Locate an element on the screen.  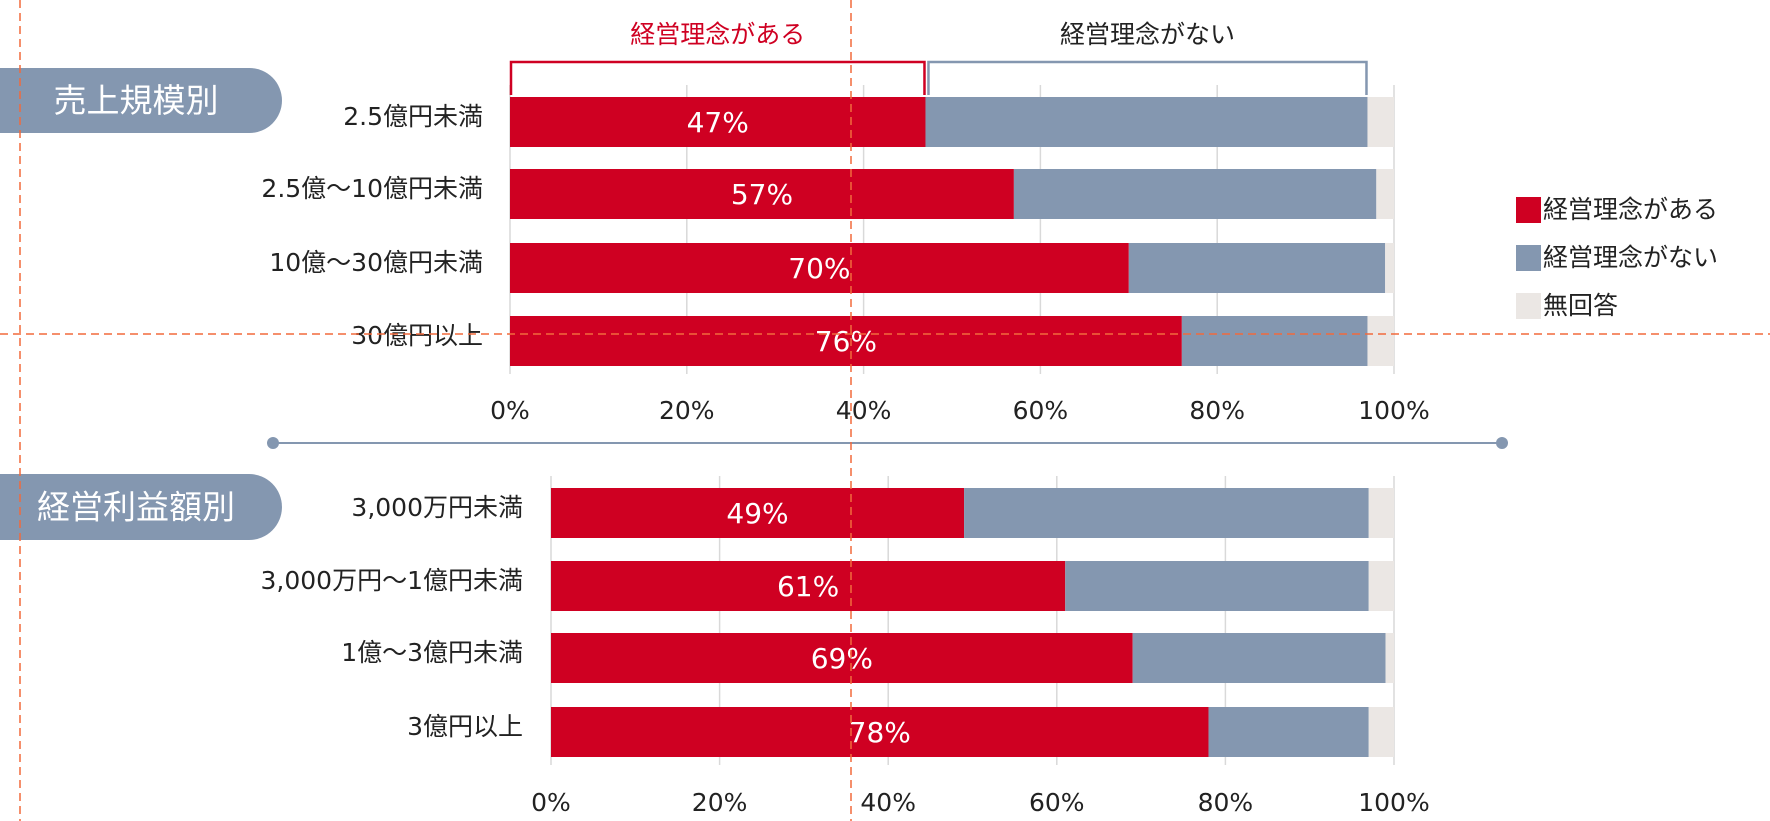
value-label: 76% is located at coordinates (846, 341).